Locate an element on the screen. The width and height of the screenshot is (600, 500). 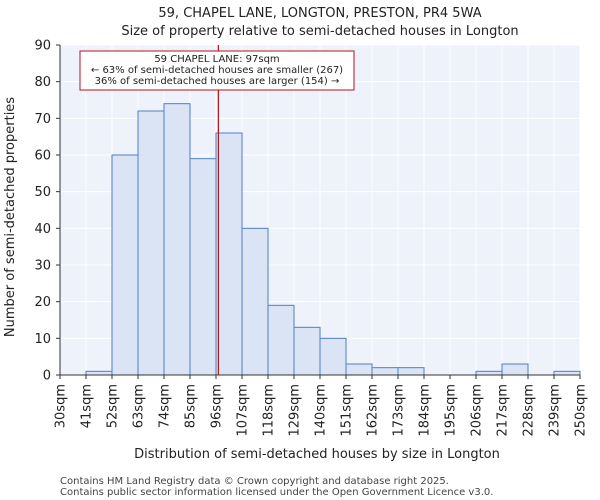
y-tick-label: 10 is located at coordinates (42, 339).